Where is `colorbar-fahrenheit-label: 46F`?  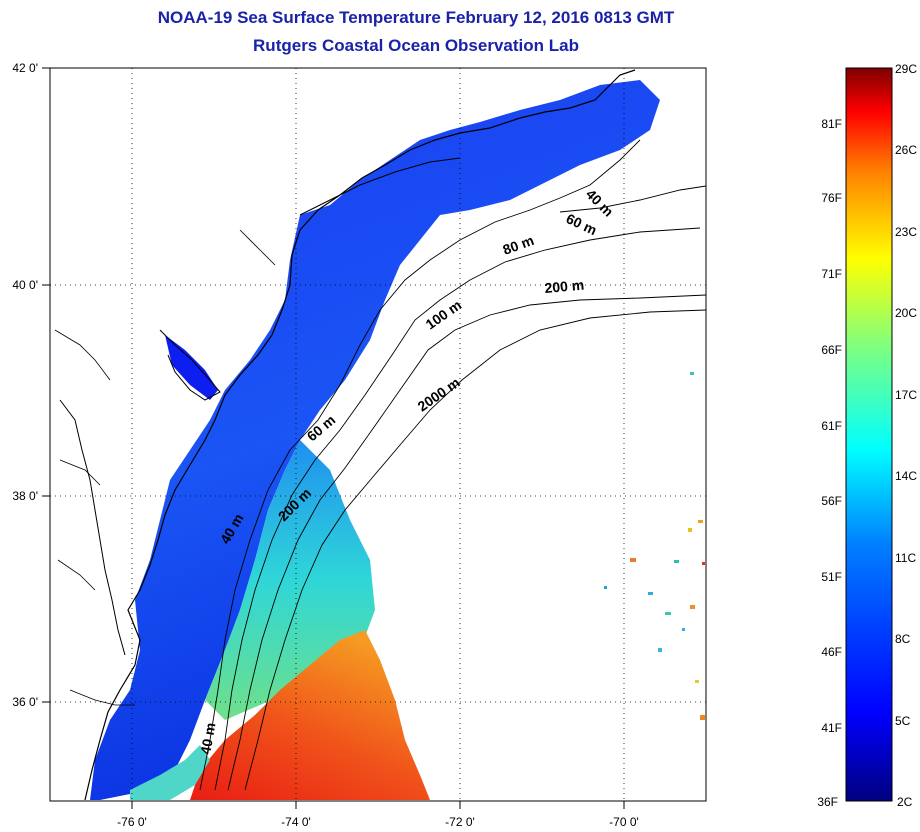 colorbar-fahrenheit-label: 46F is located at coordinates (831, 652).